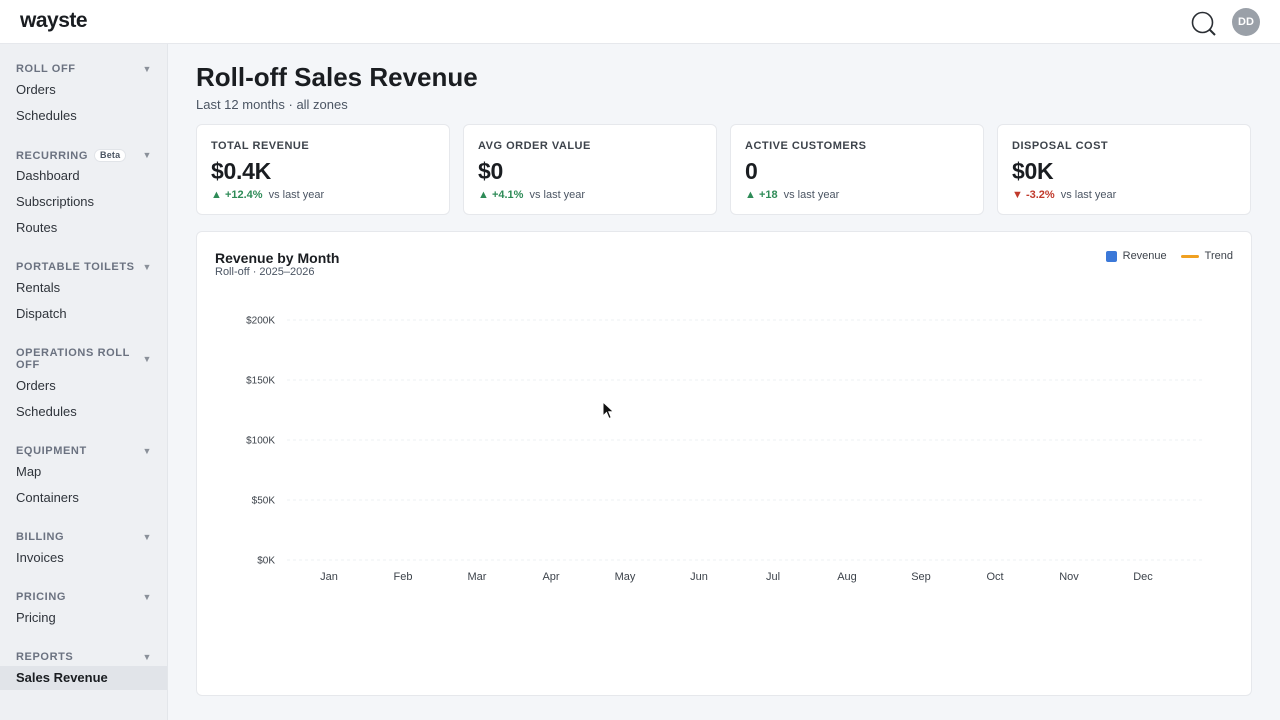 The width and height of the screenshot is (1280, 720). What do you see at coordinates (1111, 256) in the screenshot?
I see `legend-swatch-revenue` at bounding box center [1111, 256].